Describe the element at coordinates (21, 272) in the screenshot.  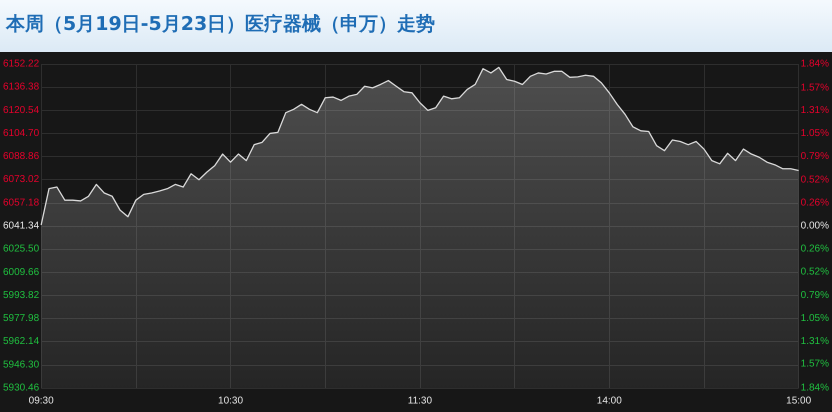
I see `y-tick-label: 6009.66` at that location.